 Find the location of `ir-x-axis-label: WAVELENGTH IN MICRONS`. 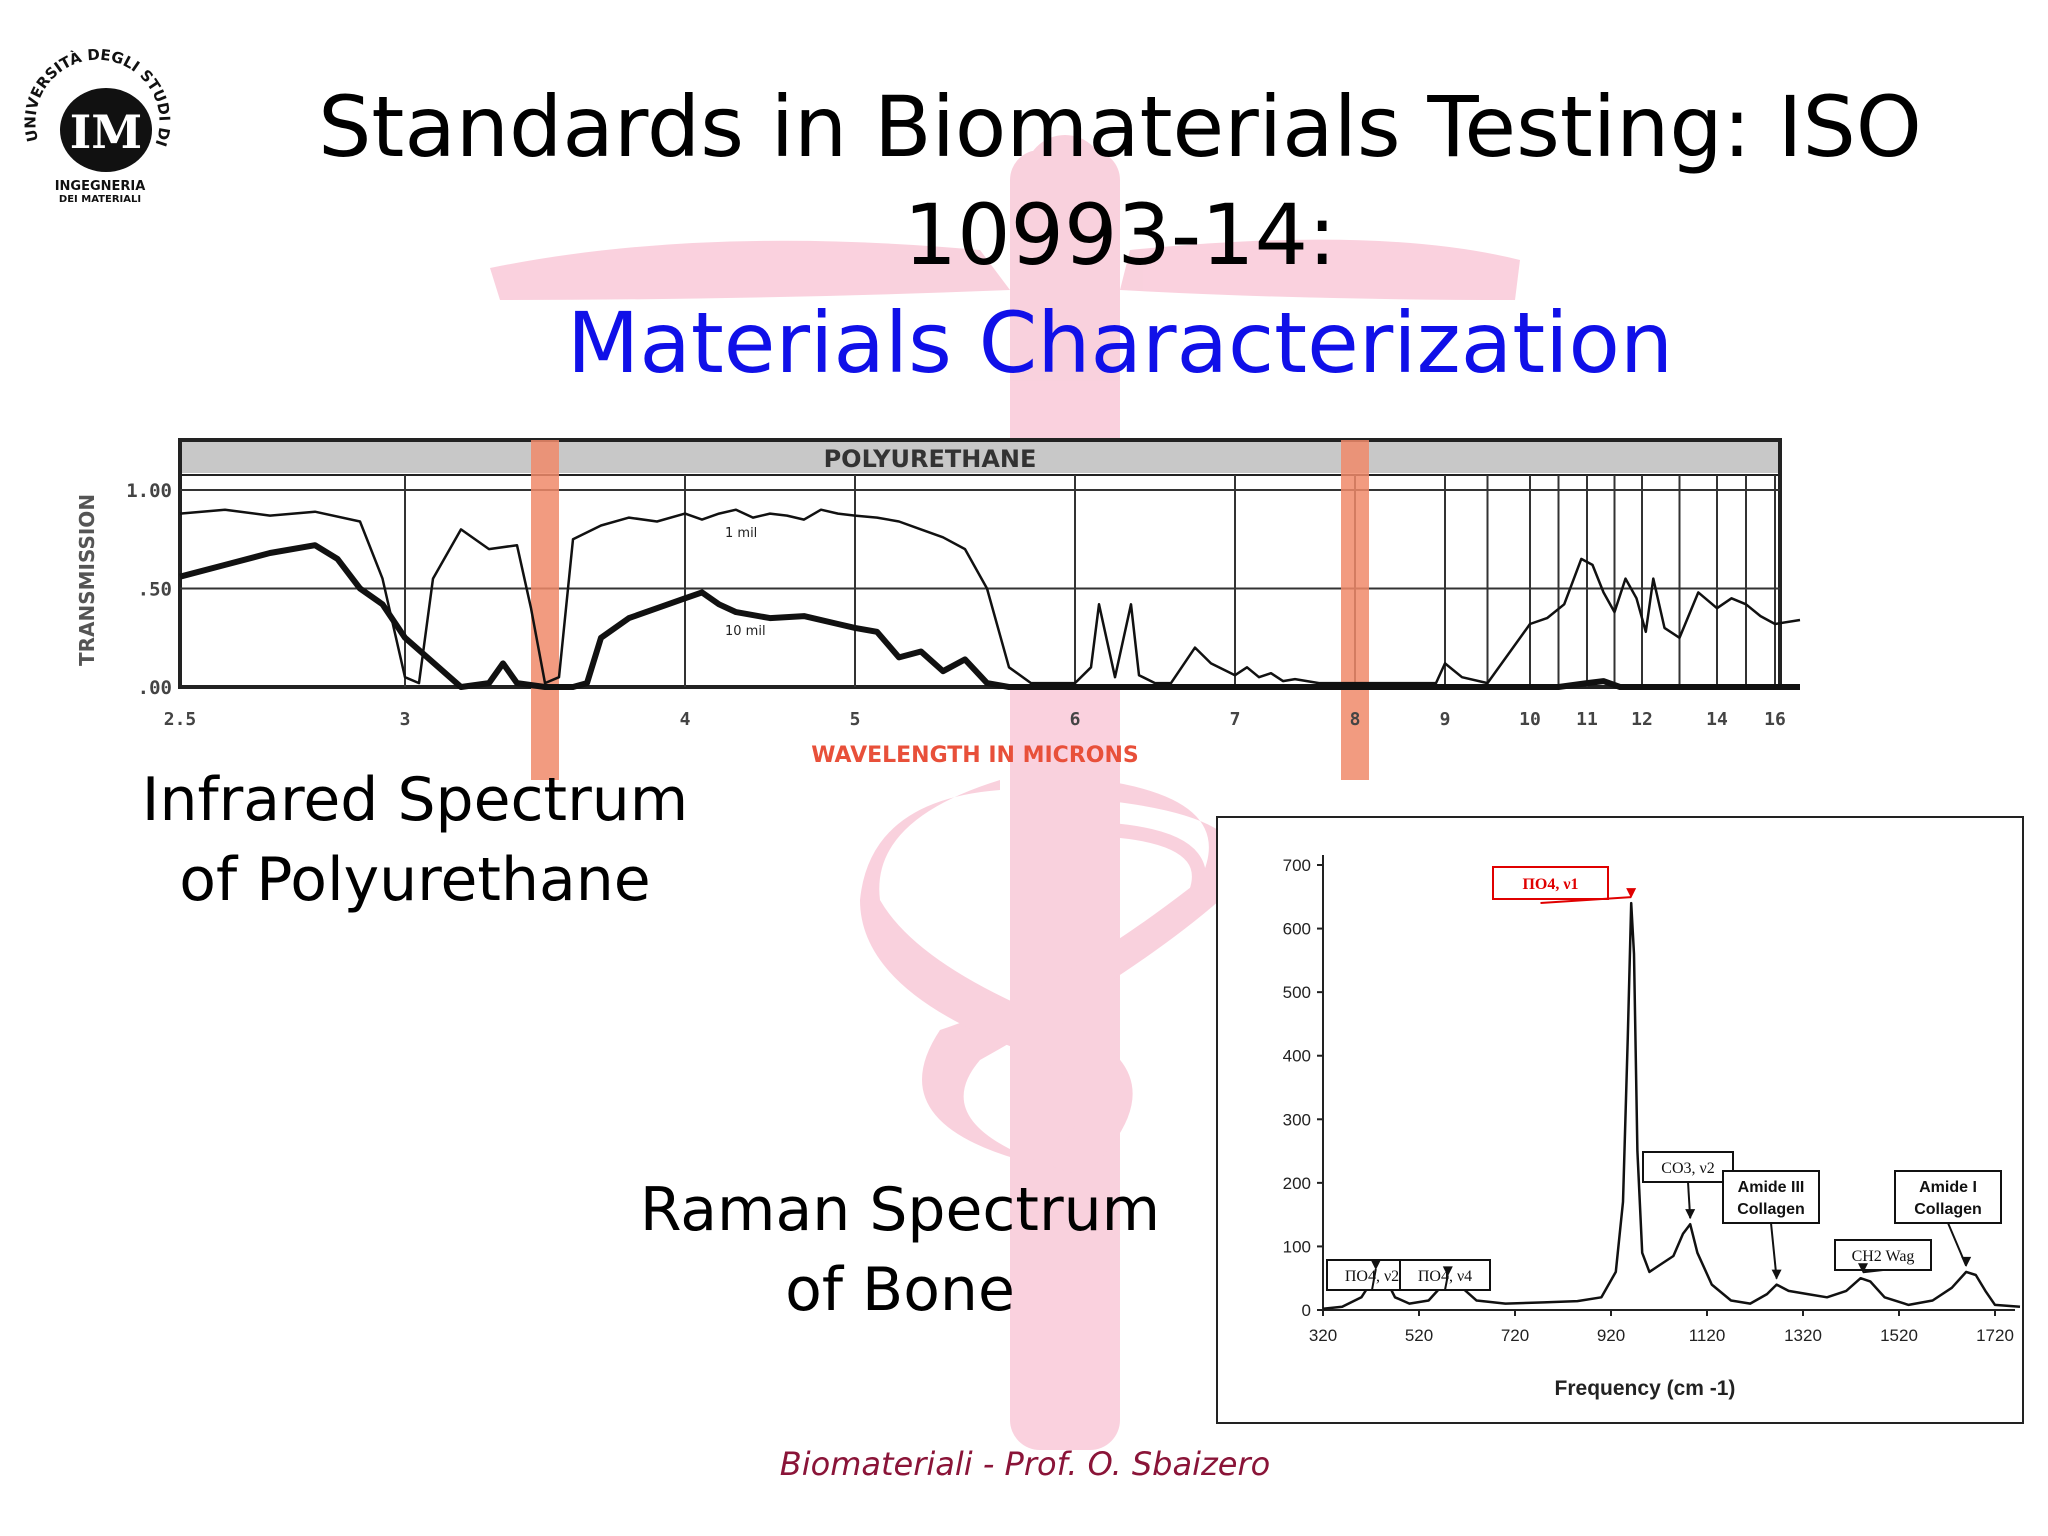

ir-x-axis-label: WAVELENGTH IN MICRONS is located at coordinates (974, 755).